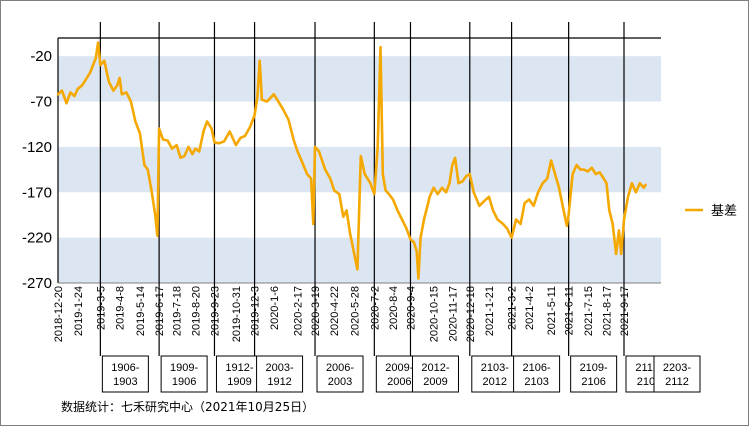  What do you see at coordinates (178, 311) in the screenshot?
I see `x-tick-label-6: 2019-7-18` at bounding box center [178, 311].